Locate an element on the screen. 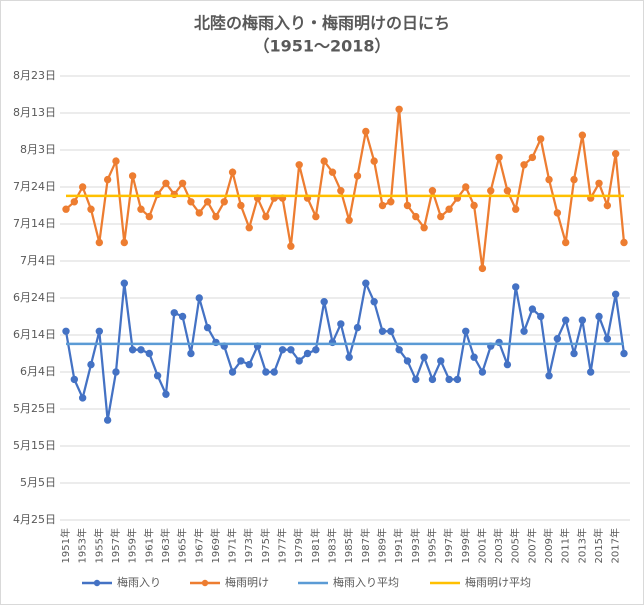 The width and height of the screenshot is (644, 605). y-tick-label: 8月23日 is located at coordinates (34, 75).